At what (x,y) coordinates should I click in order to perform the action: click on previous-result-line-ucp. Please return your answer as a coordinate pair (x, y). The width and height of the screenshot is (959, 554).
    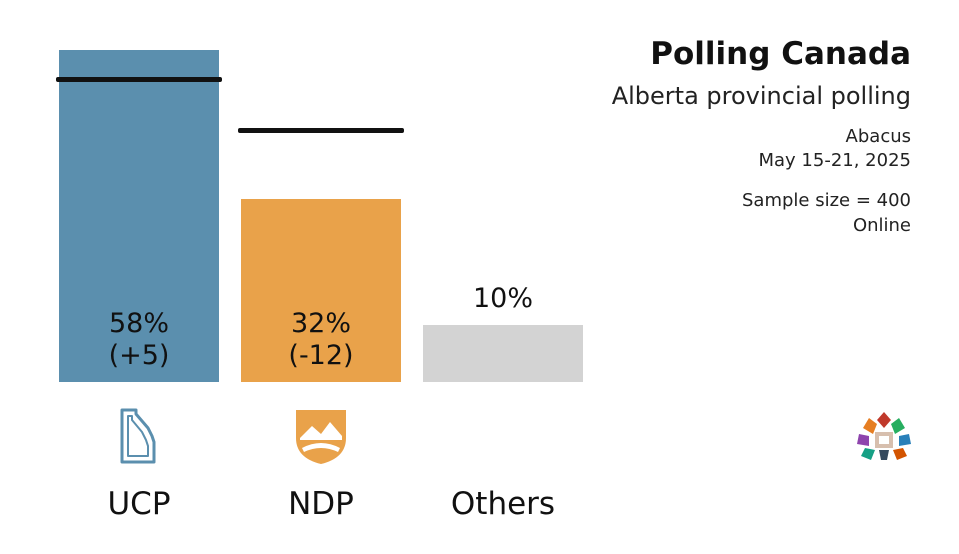
    Looking at the image, I should click on (139, 79).